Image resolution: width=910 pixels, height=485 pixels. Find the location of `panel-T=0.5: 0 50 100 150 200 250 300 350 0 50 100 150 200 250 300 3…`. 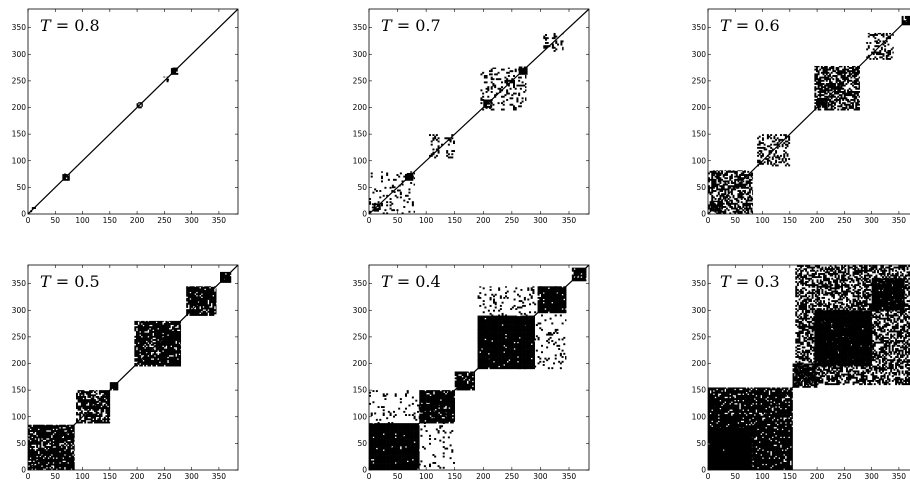

panel-T=0.5: 0 50 100 150 200 250 300 350 0 50 100 150 200 250 300 3… is located at coordinates (125, 372).